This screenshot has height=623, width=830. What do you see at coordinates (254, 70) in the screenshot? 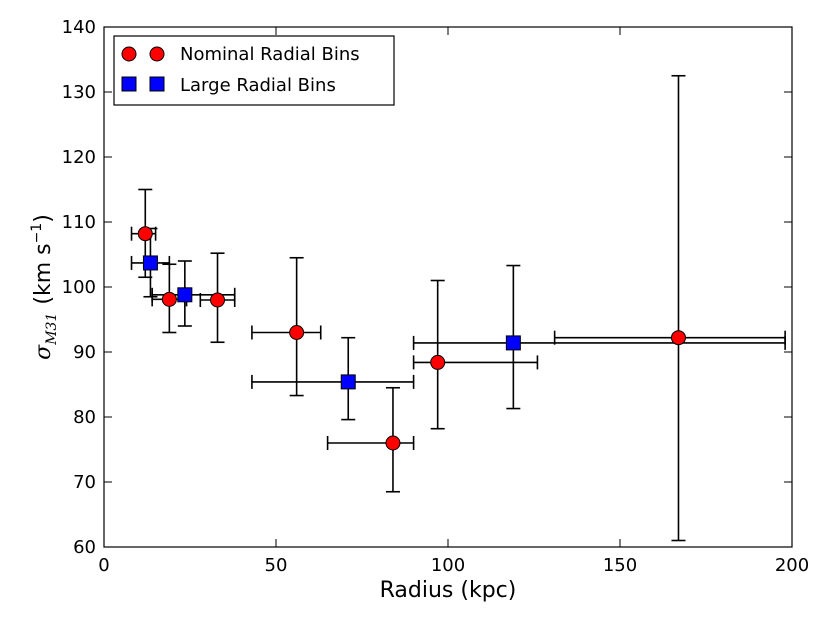
I see `legend: Nominal Radial Bins Large Radial Bins` at bounding box center [254, 70].